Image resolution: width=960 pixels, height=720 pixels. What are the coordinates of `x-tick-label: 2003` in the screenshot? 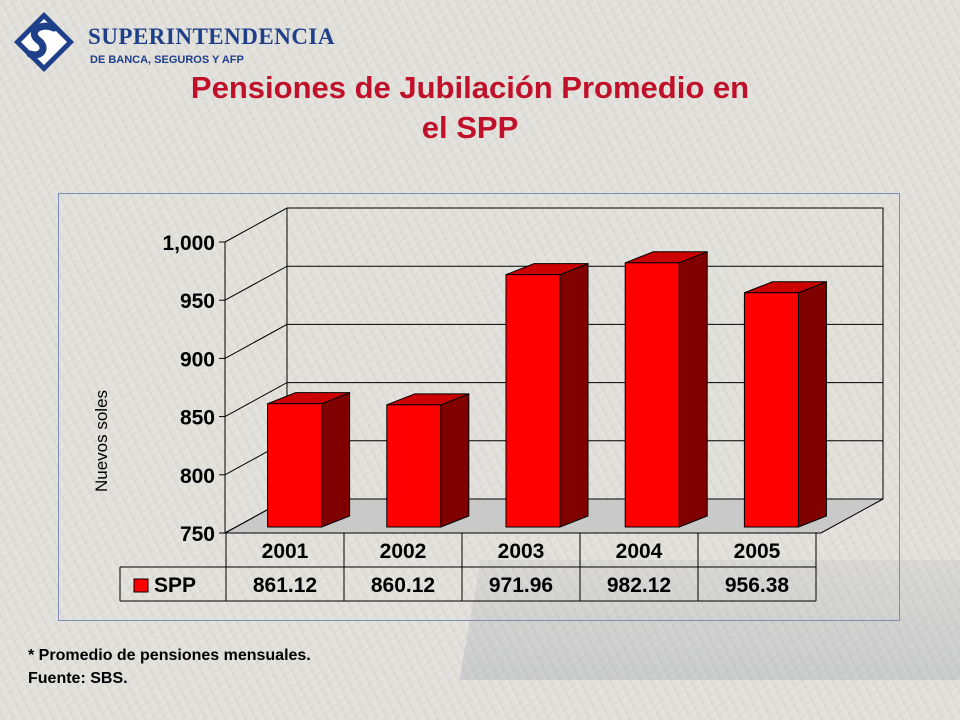 It's located at (521, 551).